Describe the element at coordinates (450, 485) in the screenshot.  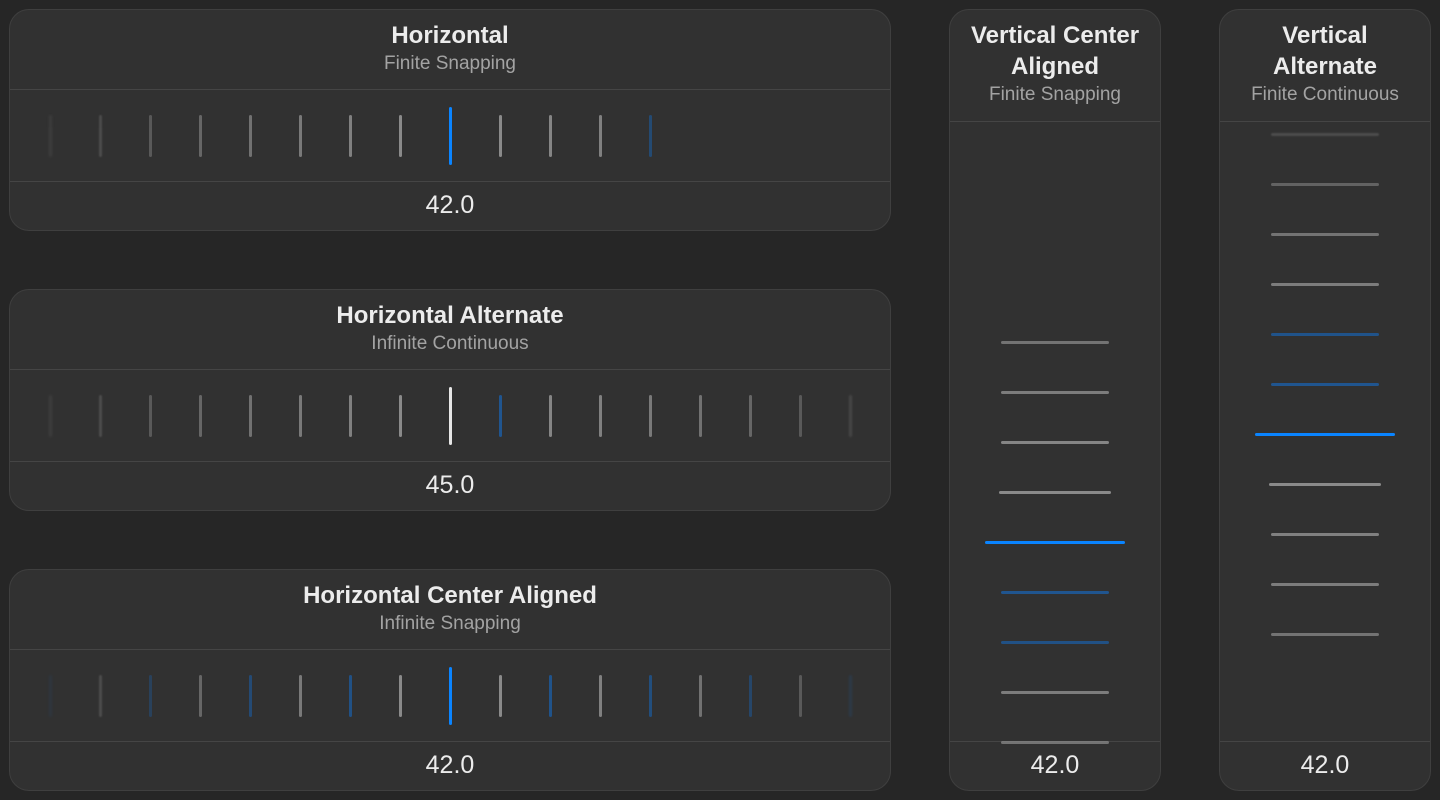
I see `value-label: 45.0` at that location.